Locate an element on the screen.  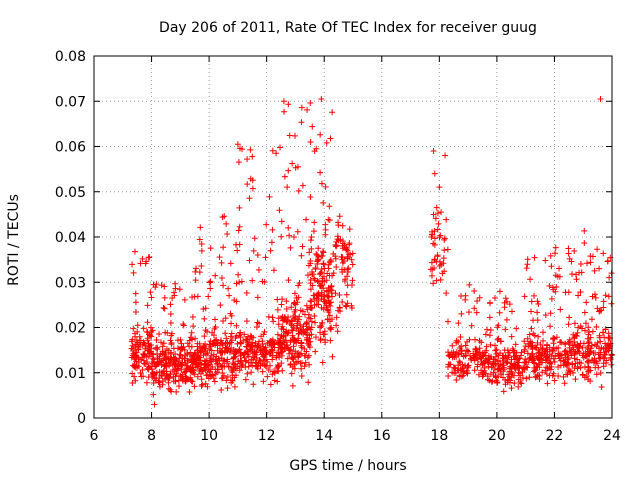
x-axis-label: GPS time / hours is located at coordinates (347, 466).